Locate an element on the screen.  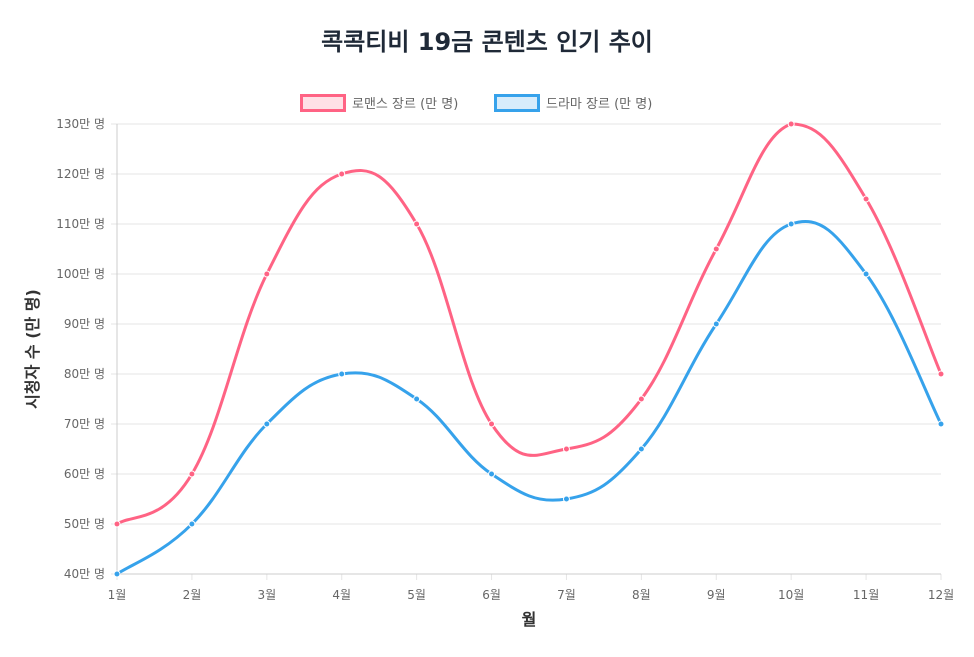
x-tick-label: 9월 is located at coordinates (716, 595).